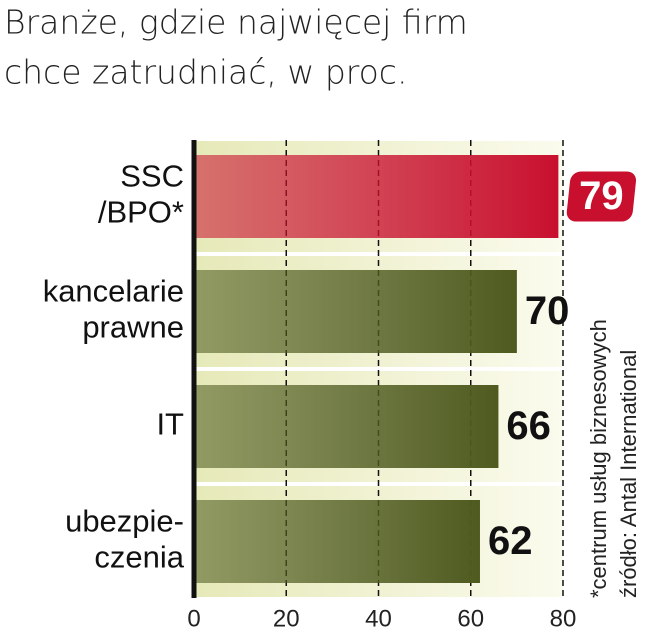 The width and height of the screenshot is (646, 640). I want to click on x-tick-label: 80, so click(563, 618).